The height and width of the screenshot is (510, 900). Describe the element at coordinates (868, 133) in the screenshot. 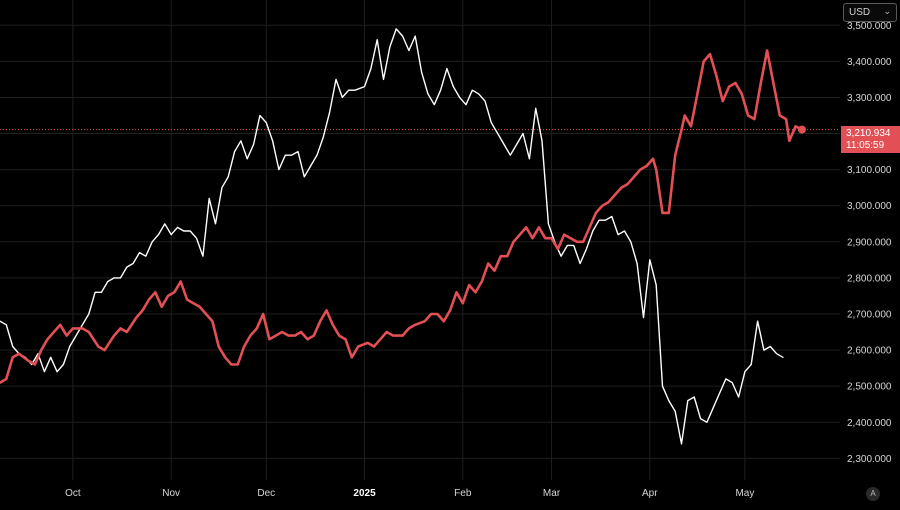

I see `current-price-value: 3,210.934` at that location.